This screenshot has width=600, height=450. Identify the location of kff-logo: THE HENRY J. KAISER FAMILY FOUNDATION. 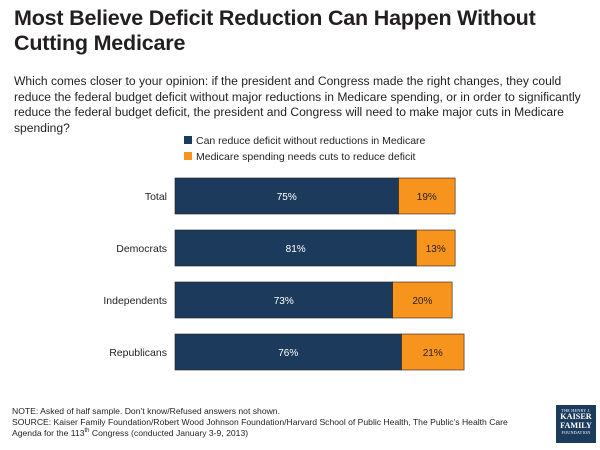
(576, 424).